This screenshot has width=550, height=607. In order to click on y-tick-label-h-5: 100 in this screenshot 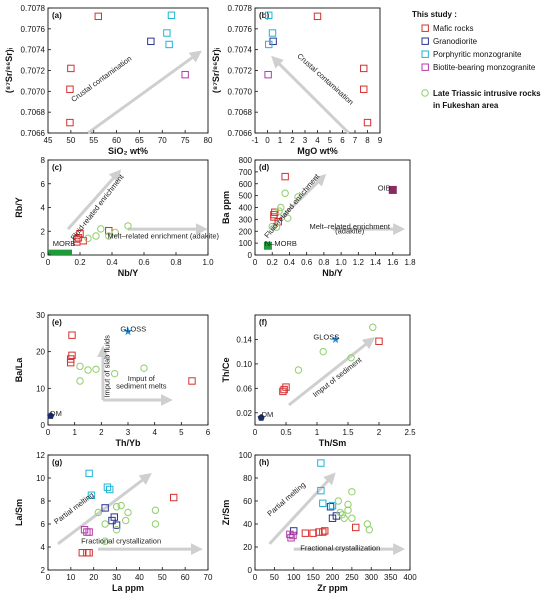, I will do `click(246, 455)`.